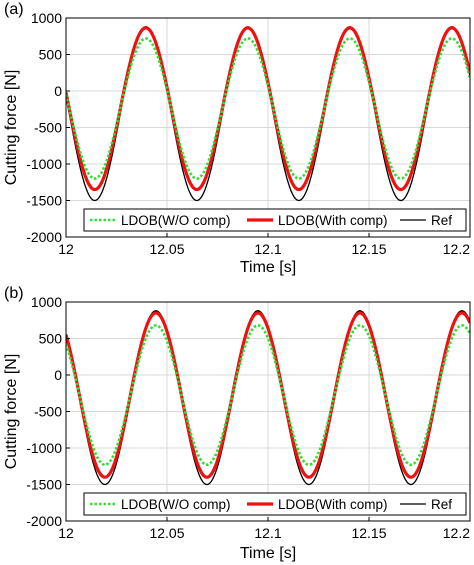 The width and height of the screenshot is (474, 565). I want to click on panel-label: (b), so click(14, 293).